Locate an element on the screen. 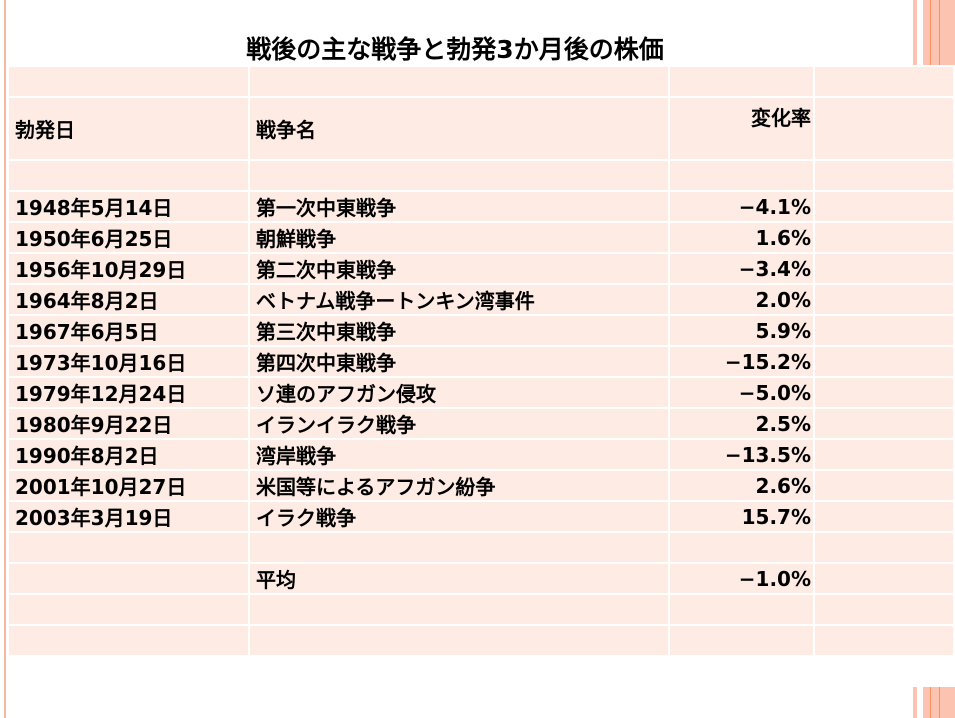  table-row: 1950年6月25日 朝鮮戦争 1.6% is located at coordinates (481, 237).